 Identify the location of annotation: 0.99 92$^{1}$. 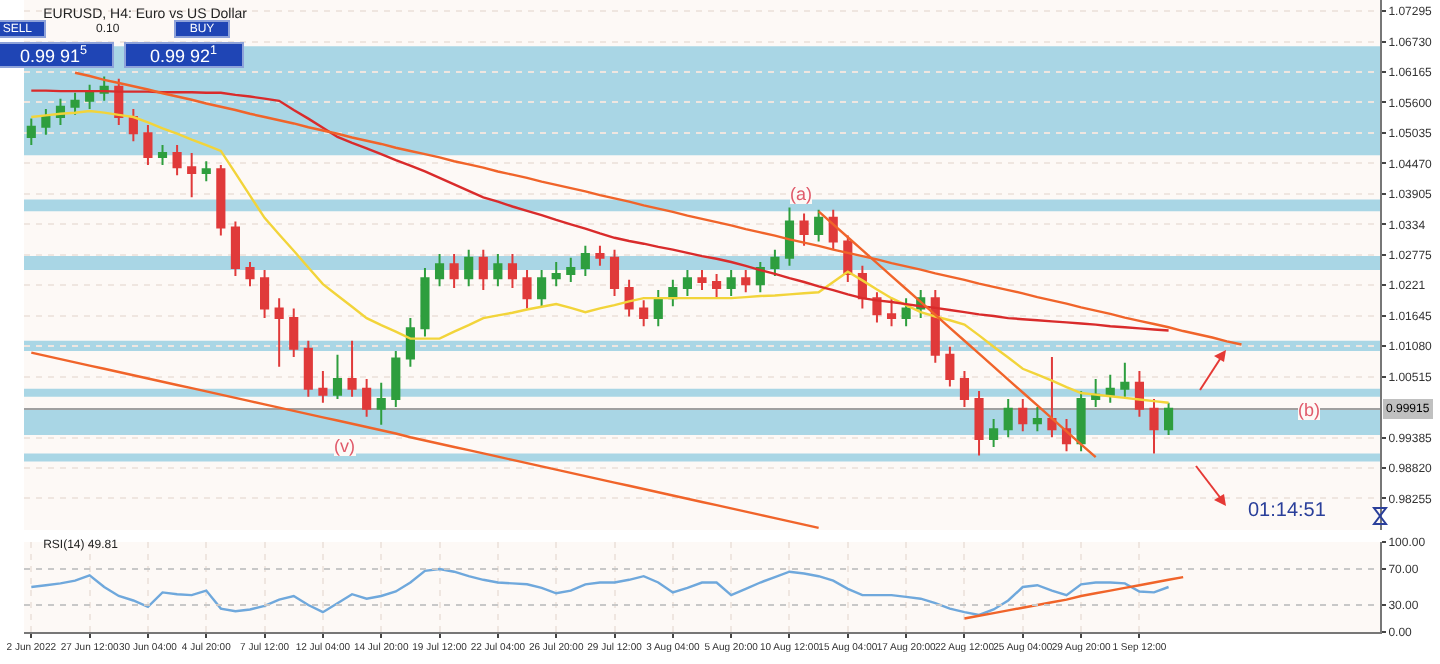
(184, 55).